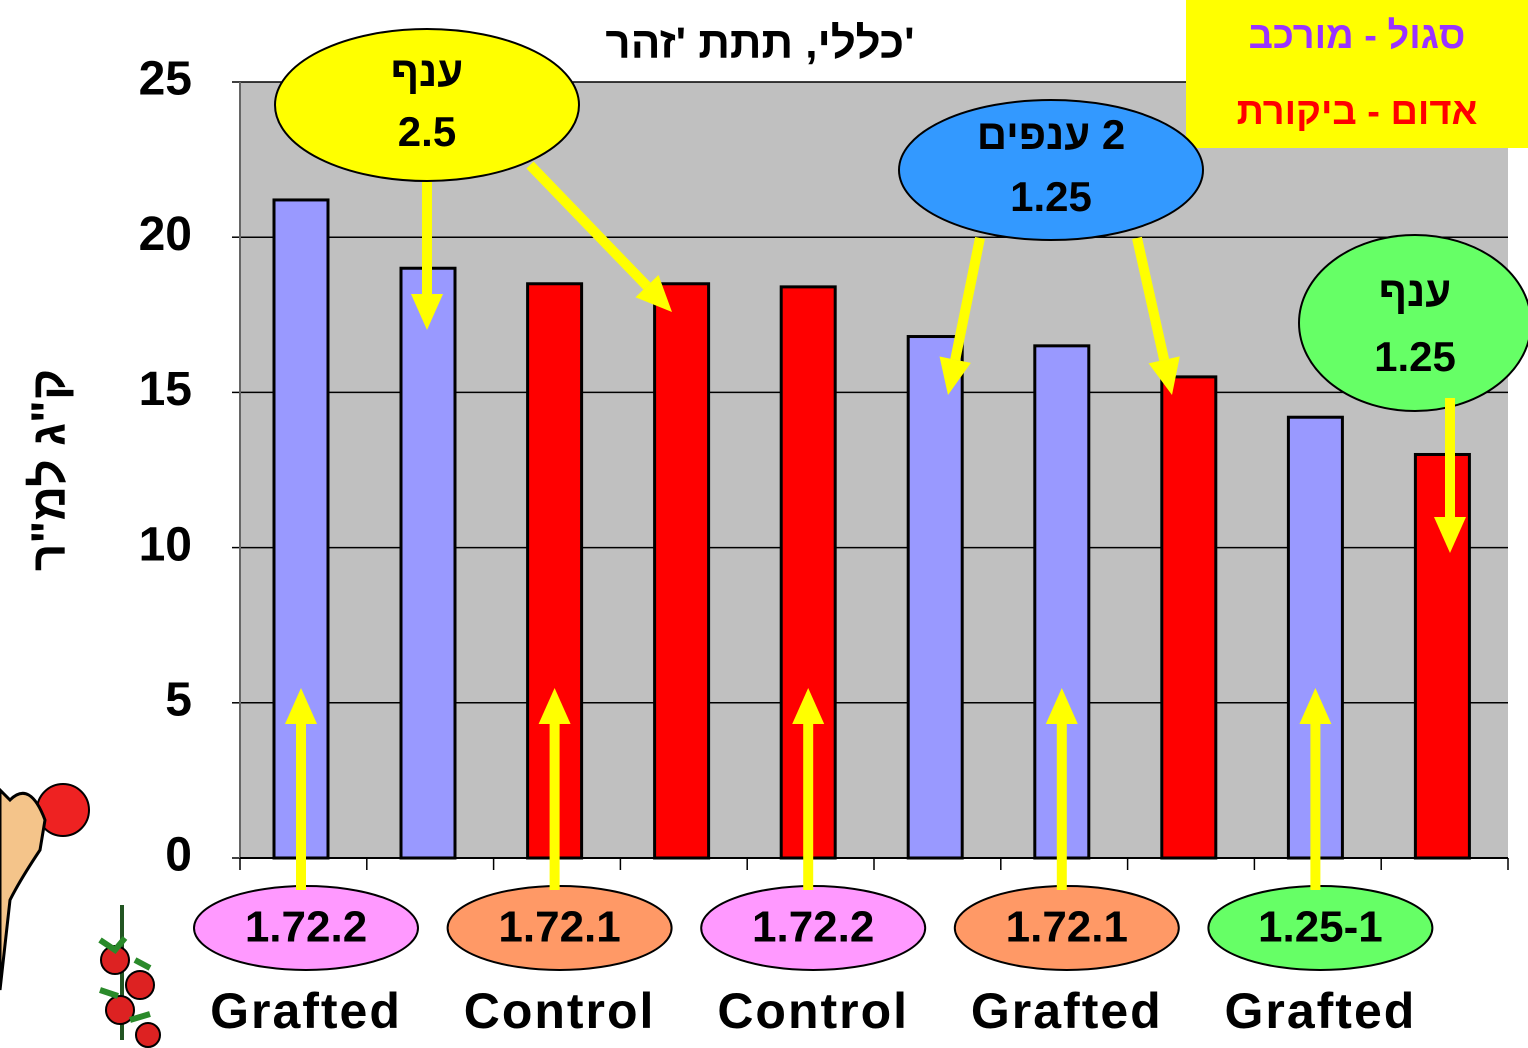  I want to click on legend-entry: סגול - מורכב, so click(1357, 36).